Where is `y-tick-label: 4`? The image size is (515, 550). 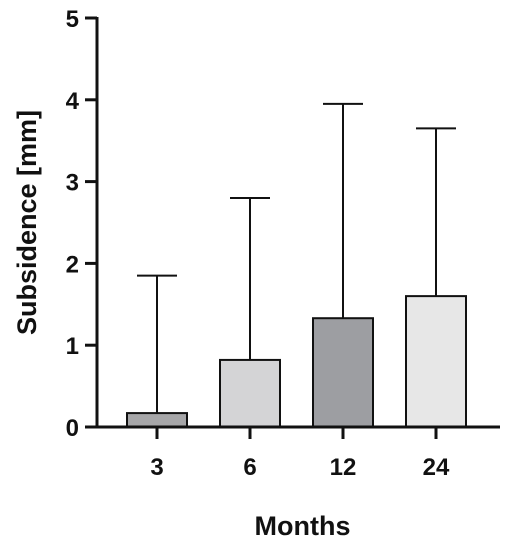 y-tick-label: 4 is located at coordinates (73, 101).